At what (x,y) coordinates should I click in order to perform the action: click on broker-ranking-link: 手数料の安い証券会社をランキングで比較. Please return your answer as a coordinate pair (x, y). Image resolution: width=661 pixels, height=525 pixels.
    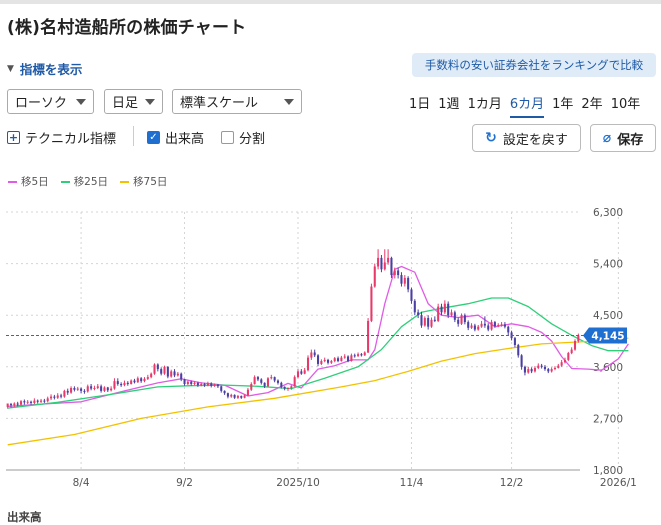
    Looking at the image, I should click on (534, 65).